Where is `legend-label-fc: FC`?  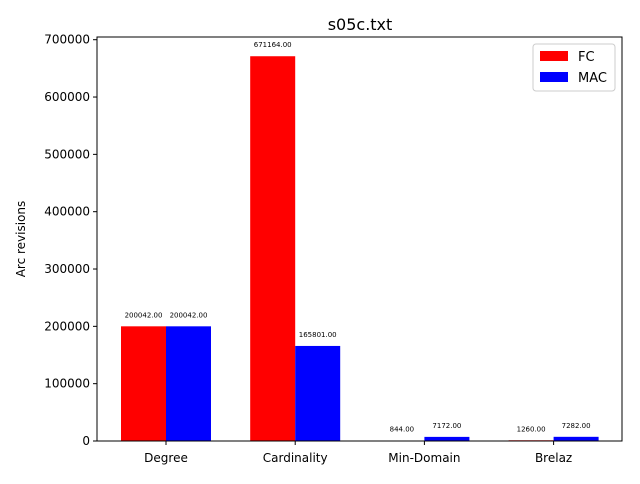 legend-label-fc: FC is located at coordinates (586, 57).